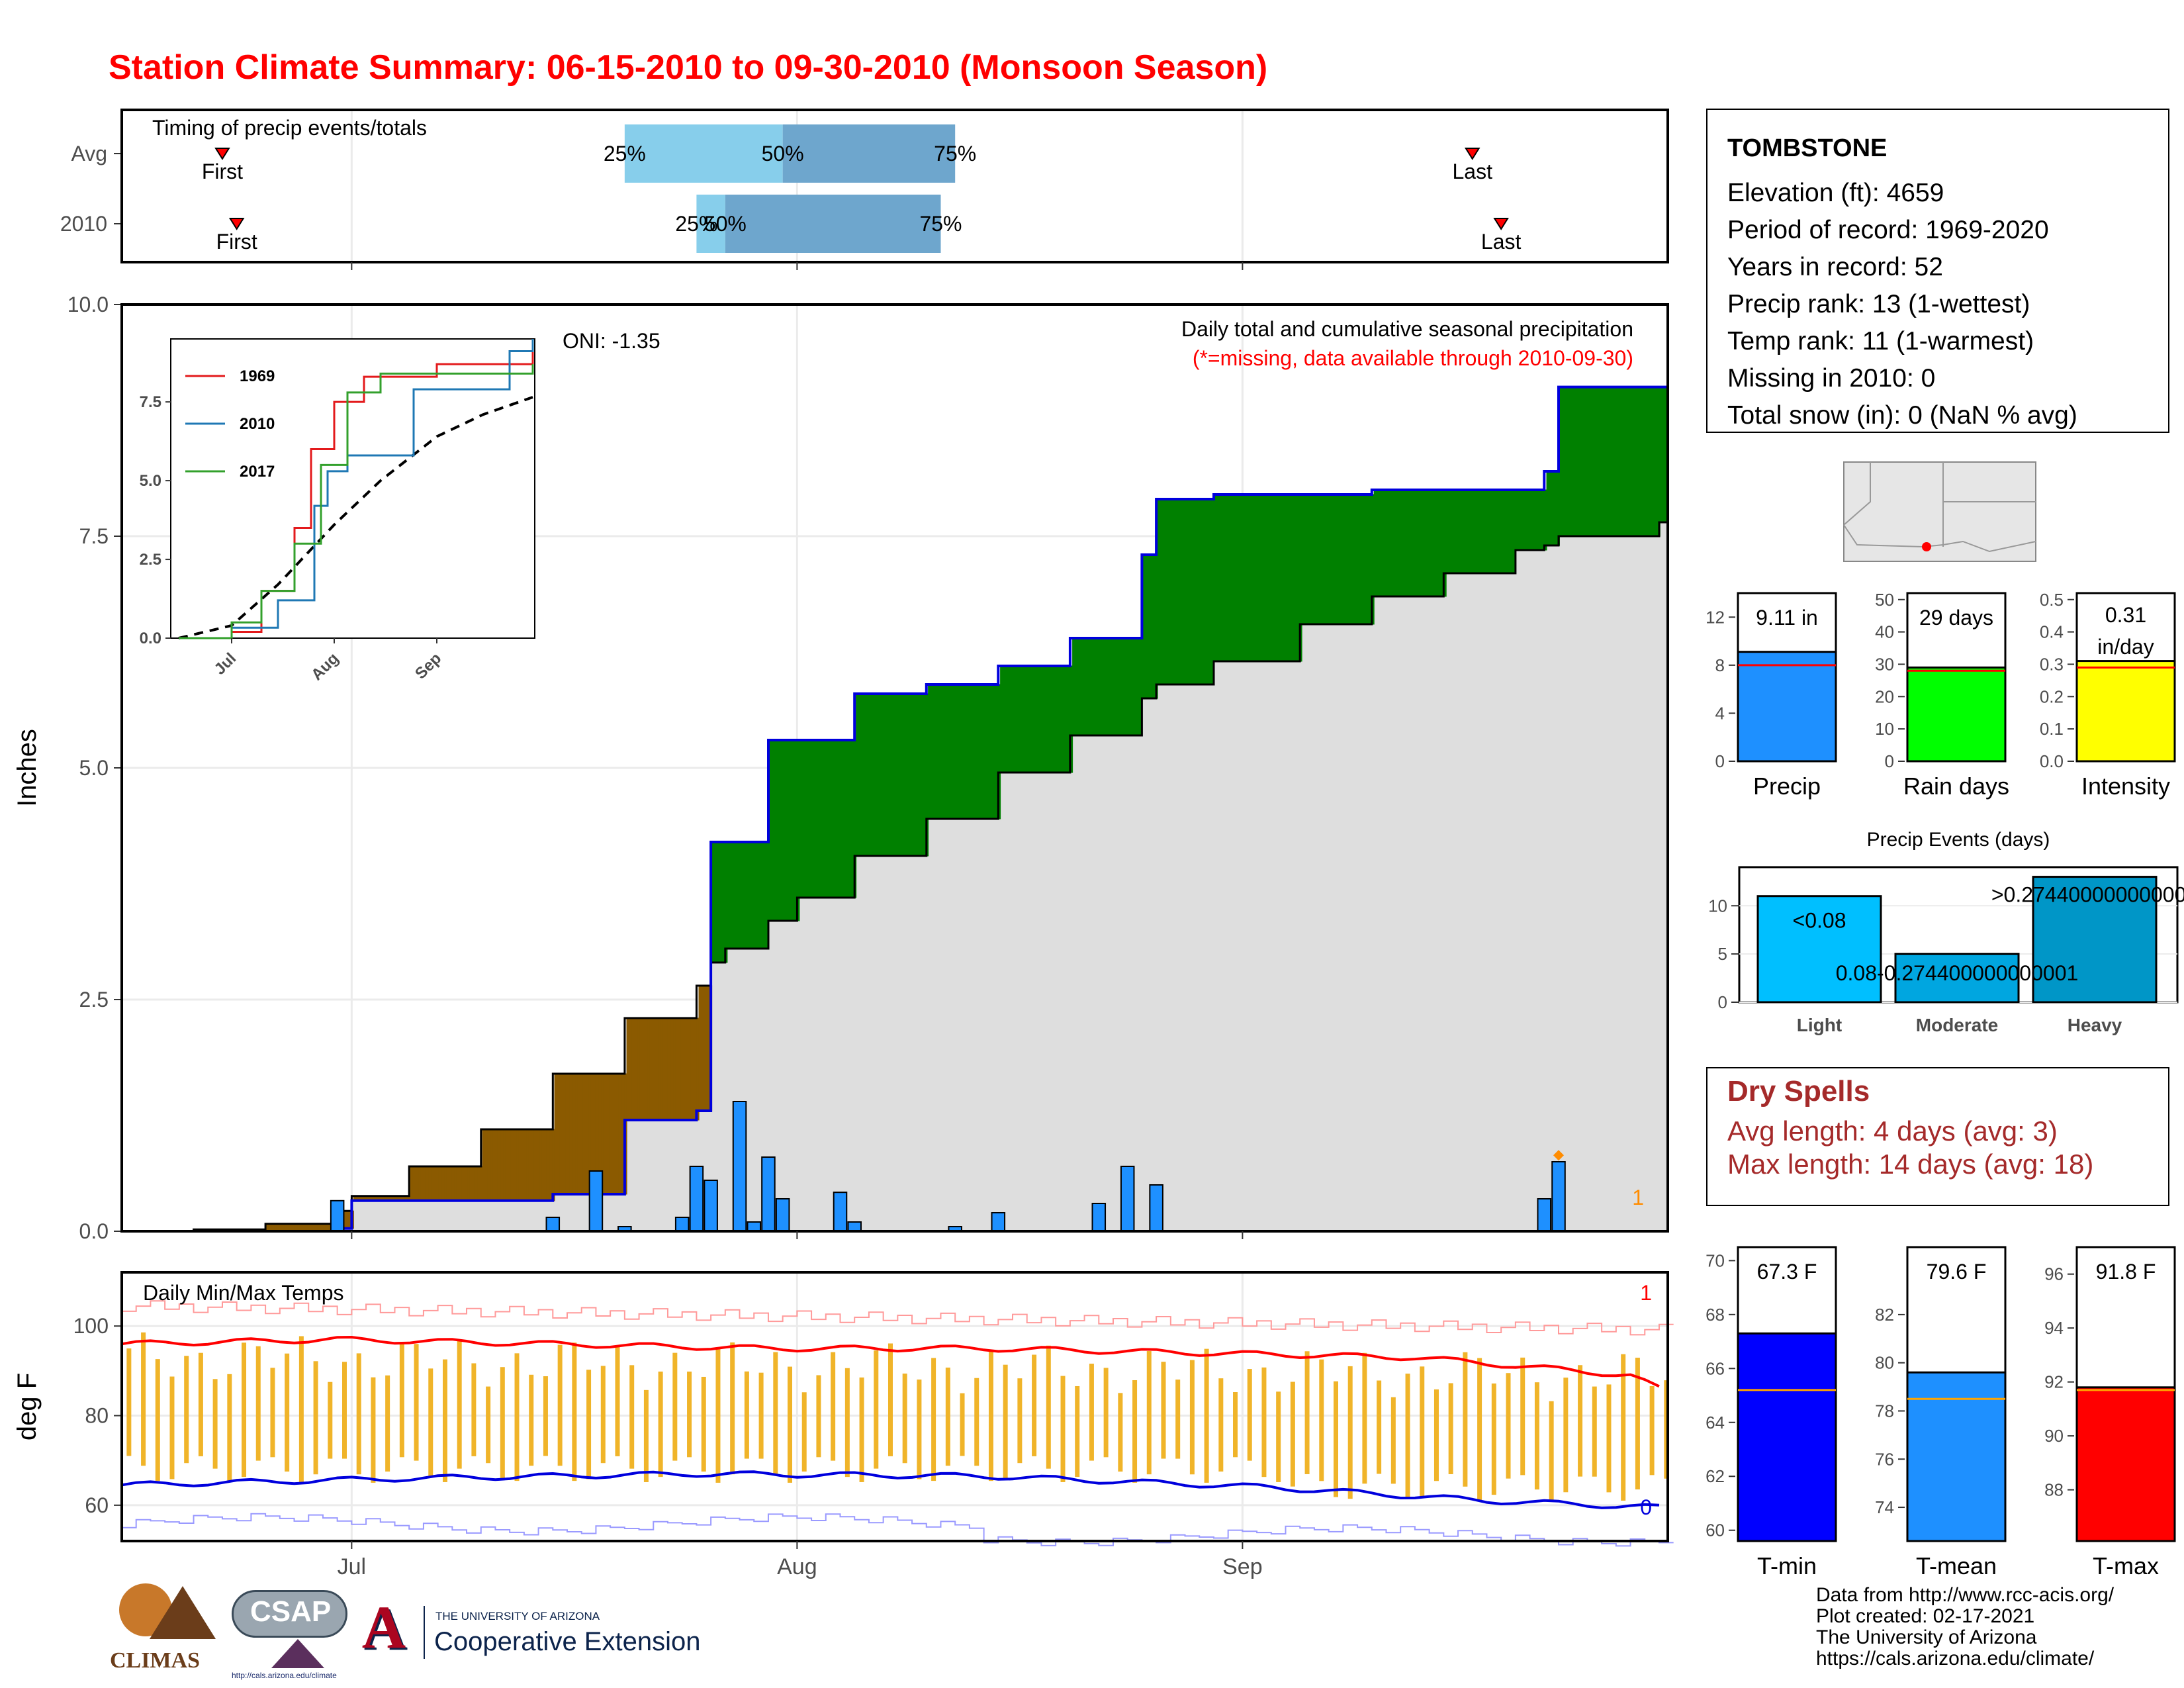 The height and width of the screenshot is (1688, 2184). Describe the element at coordinates (1835, 193) in the screenshot. I see `station-elevation: Elevation (ft): 4659` at that location.